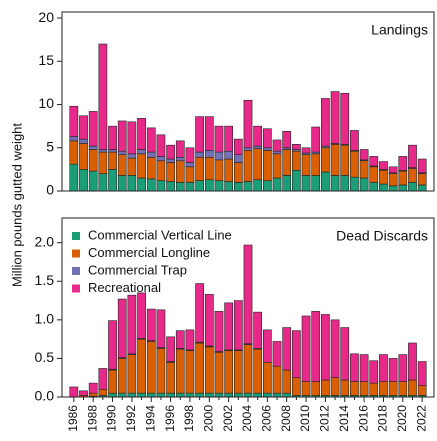 The width and height of the screenshot is (437, 441). I want to click on x-tick-label: 1994, so click(150, 418).